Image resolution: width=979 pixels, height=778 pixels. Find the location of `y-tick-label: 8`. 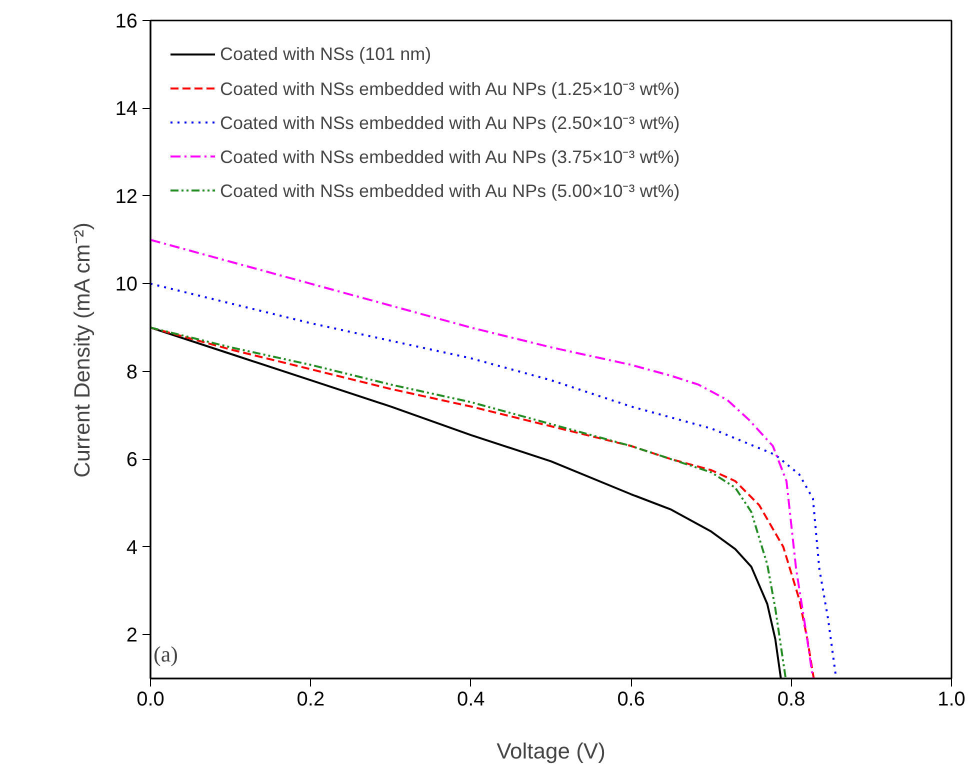

y-tick-label: 8 is located at coordinates (132, 372).